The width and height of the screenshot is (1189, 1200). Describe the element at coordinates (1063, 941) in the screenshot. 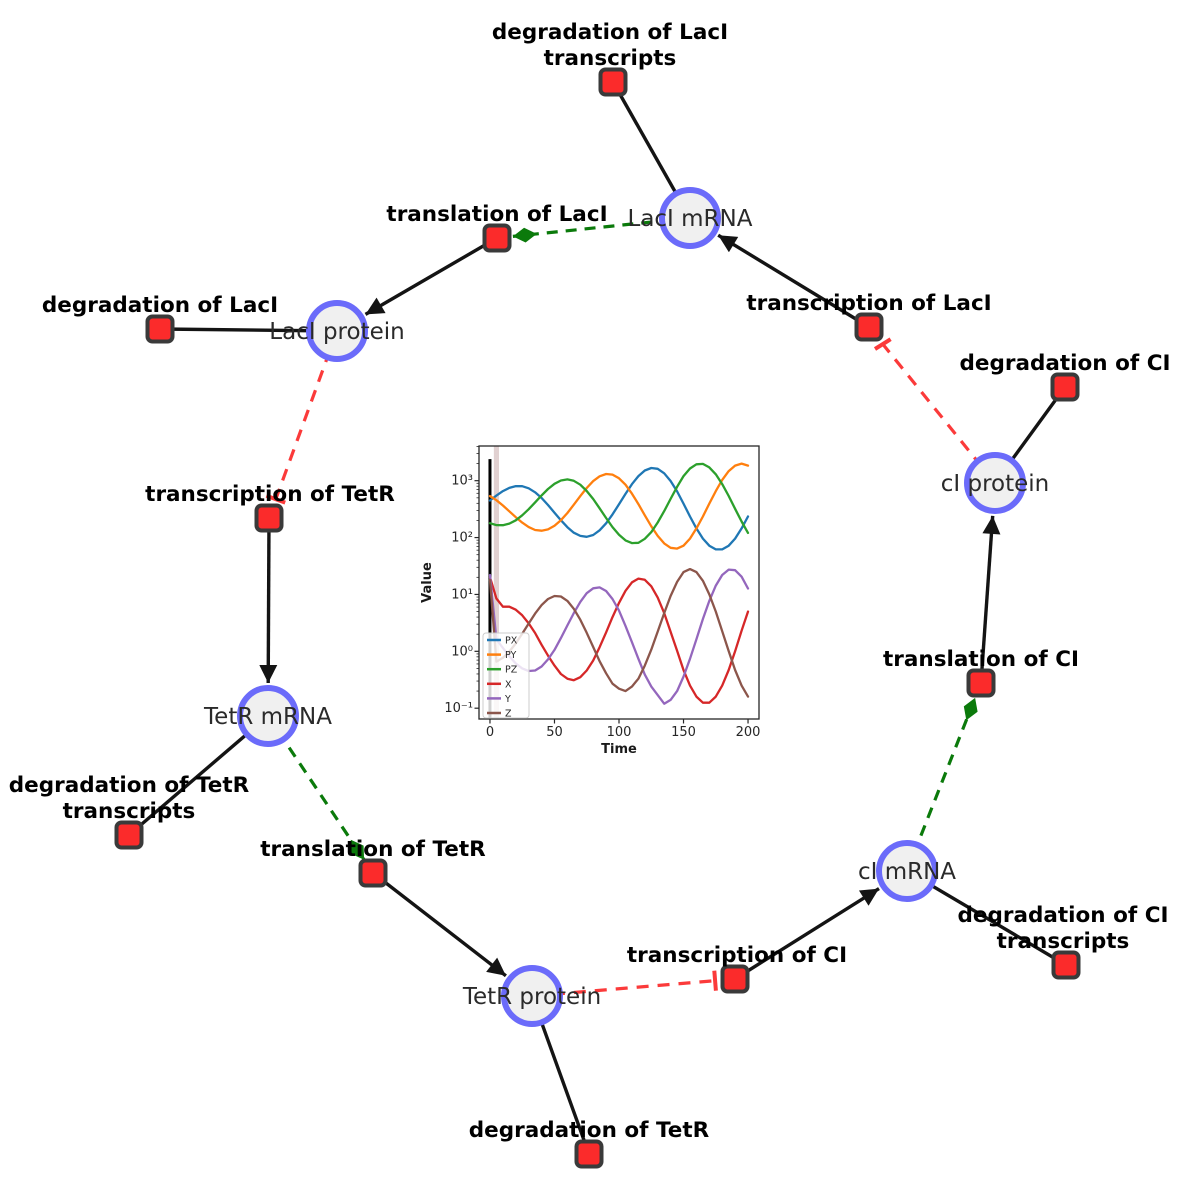

I see `reaction-label-degradation-ci-transcripts-line2: transcripts` at that location.